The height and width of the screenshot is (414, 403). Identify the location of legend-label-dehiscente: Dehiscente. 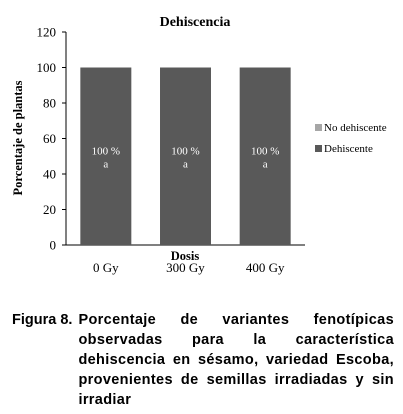
(348, 149).